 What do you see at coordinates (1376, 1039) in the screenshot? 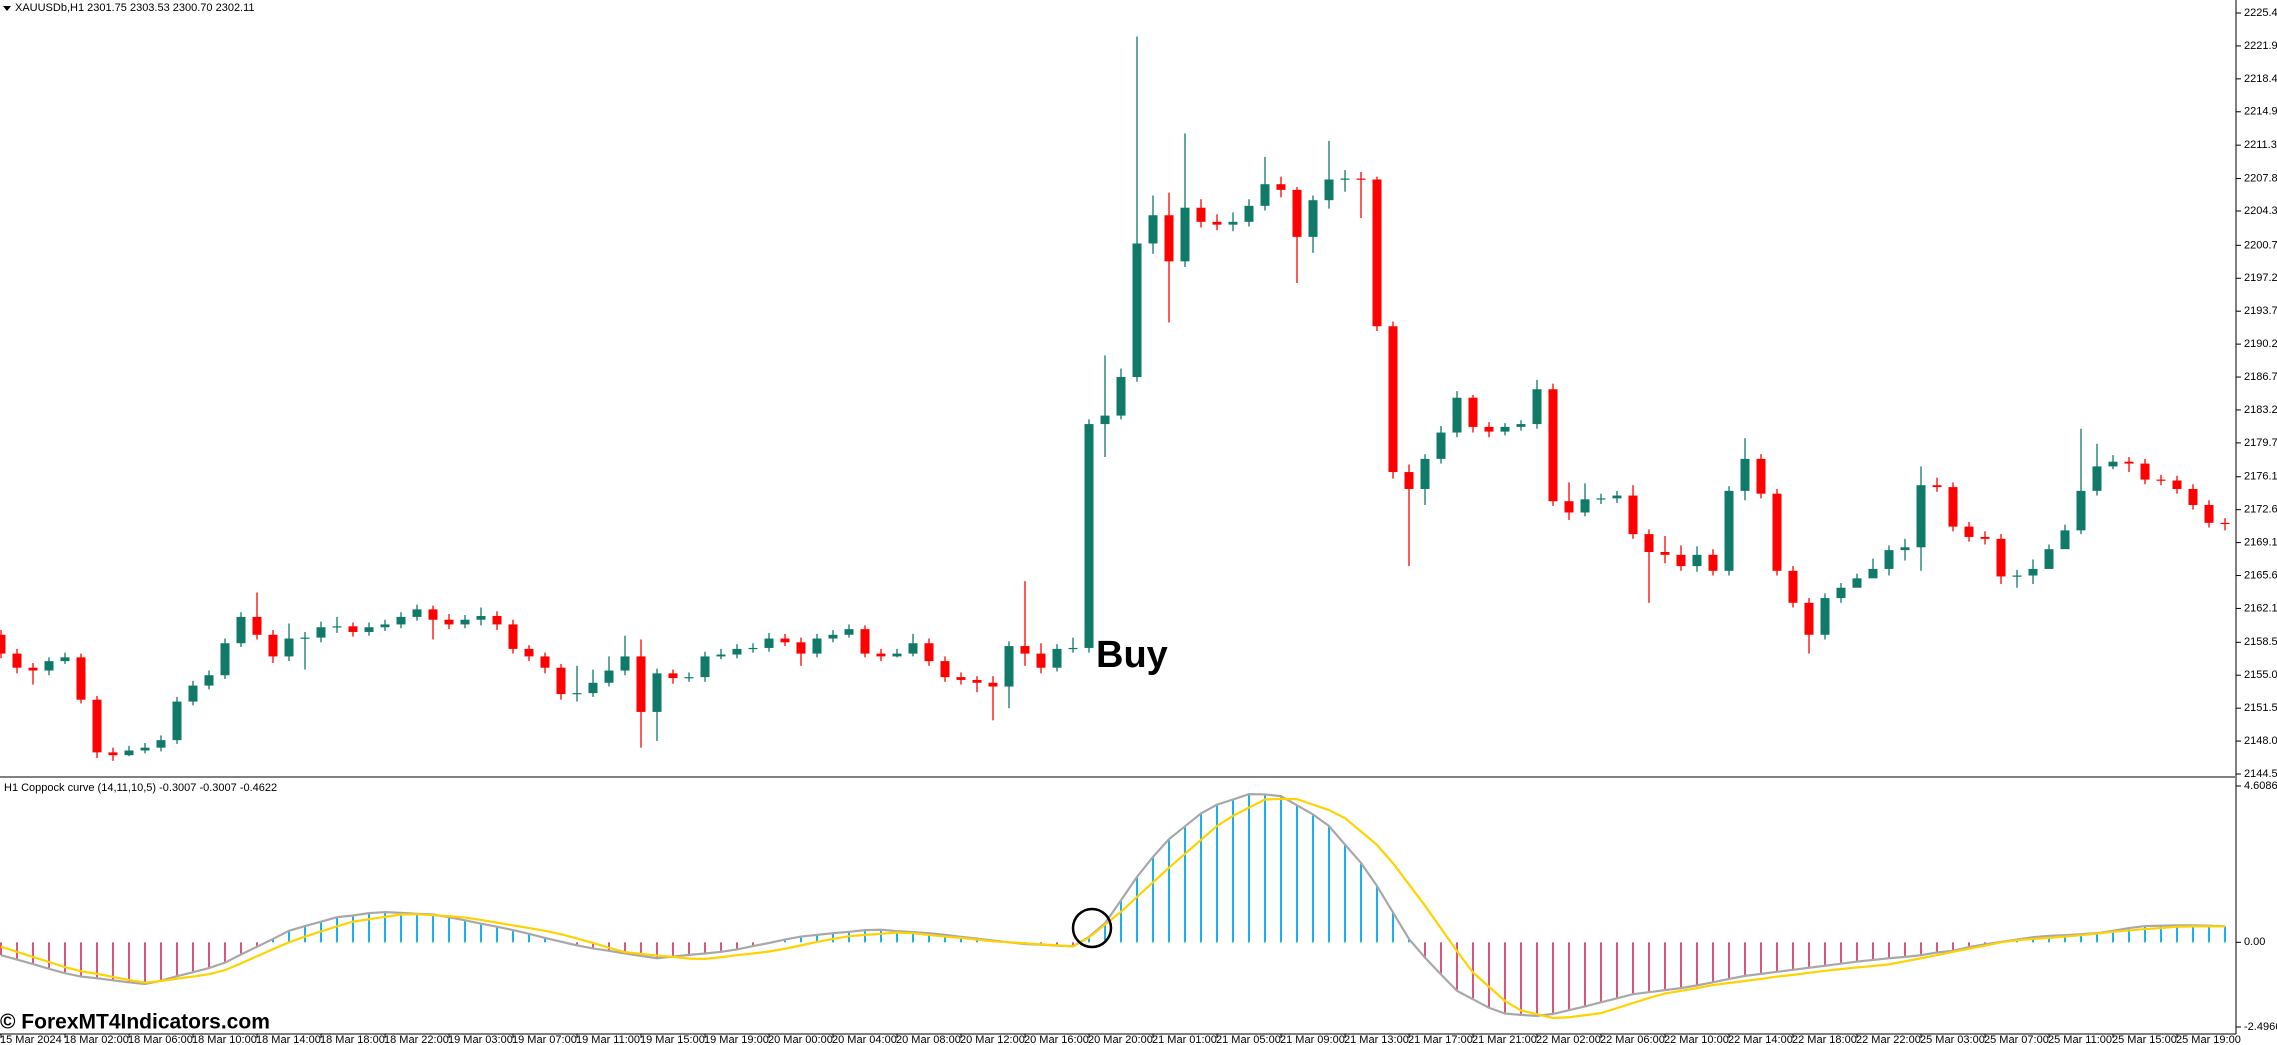
I see `x-tick-label: 21 Mar 13:00` at bounding box center [1376, 1039].